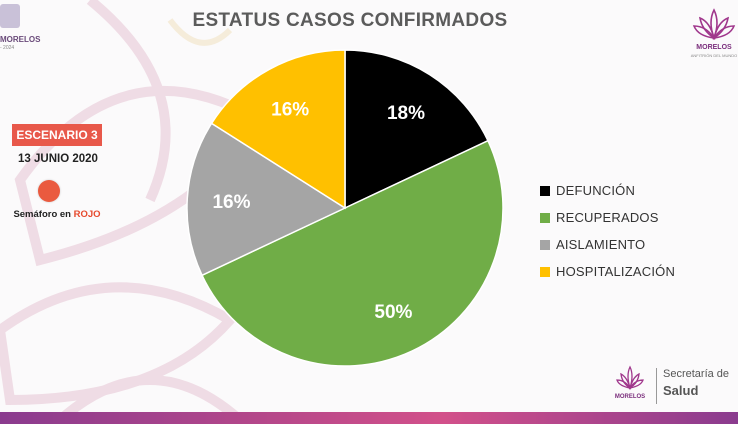 The image size is (738, 424). I want to click on legend-label: RECUPERADOS, so click(607, 217).